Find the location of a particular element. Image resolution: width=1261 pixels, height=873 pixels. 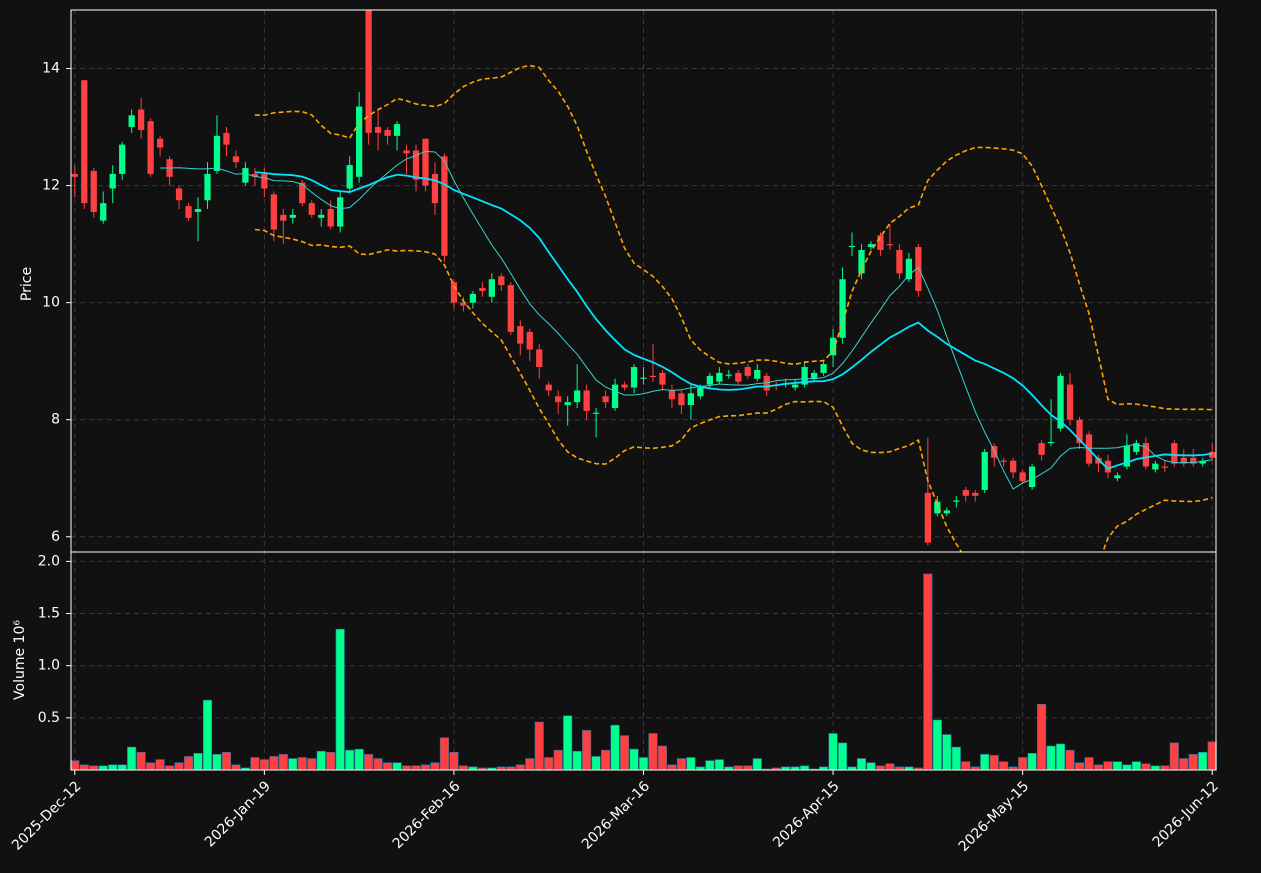

y-tick-label: 12 is located at coordinates (51, 186).